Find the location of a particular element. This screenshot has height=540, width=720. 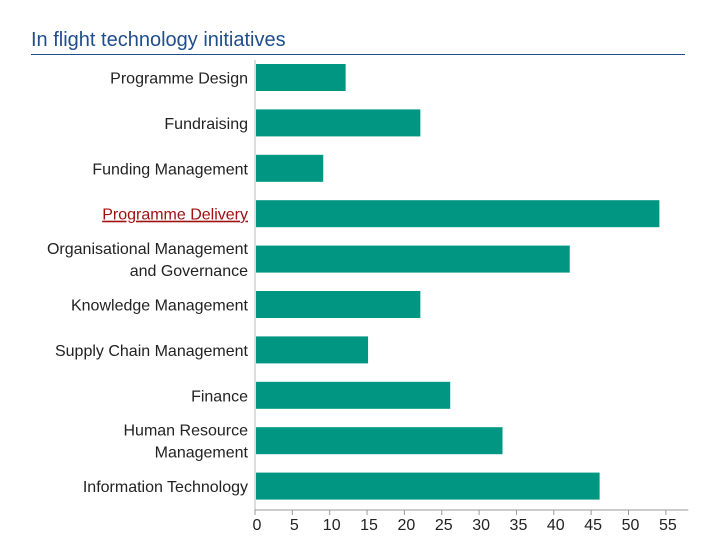

category-label: Programme Design is located at coordinates (179, 79).